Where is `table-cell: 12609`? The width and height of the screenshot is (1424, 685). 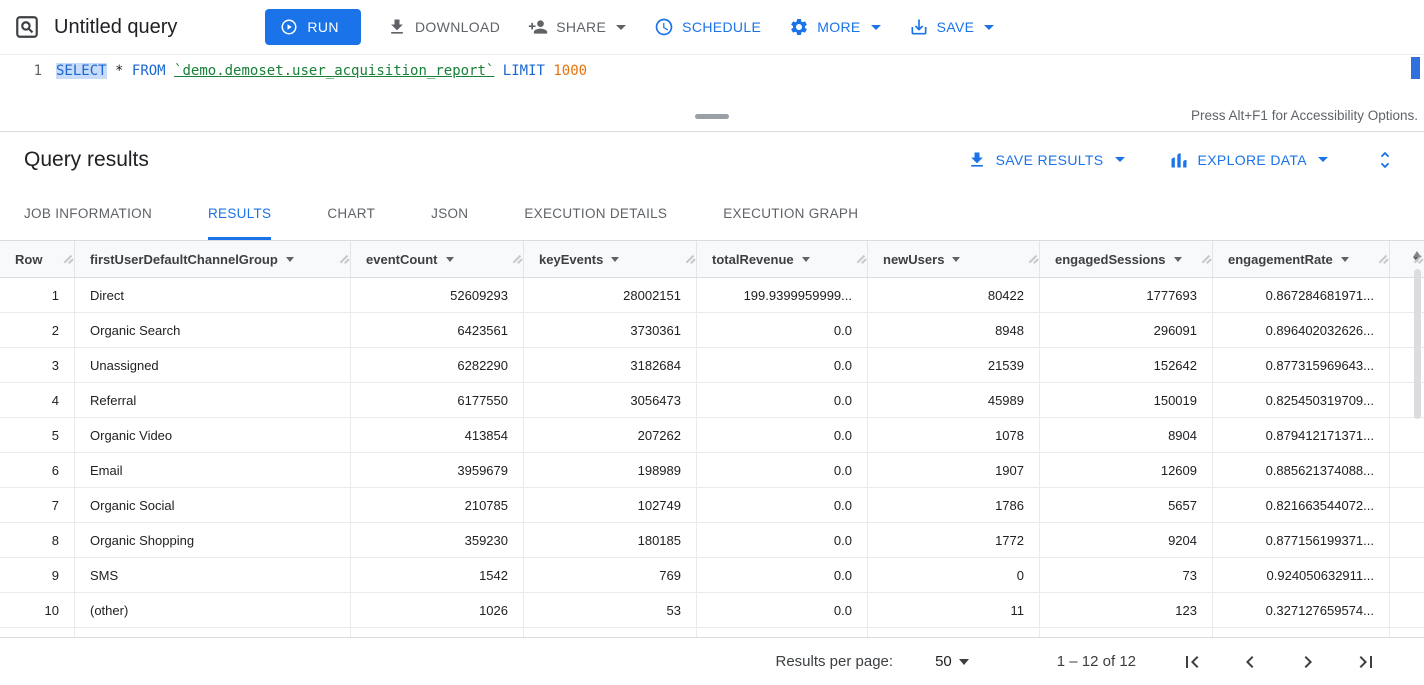
table-cell: 12609 is located at coordinates (1126, 470).